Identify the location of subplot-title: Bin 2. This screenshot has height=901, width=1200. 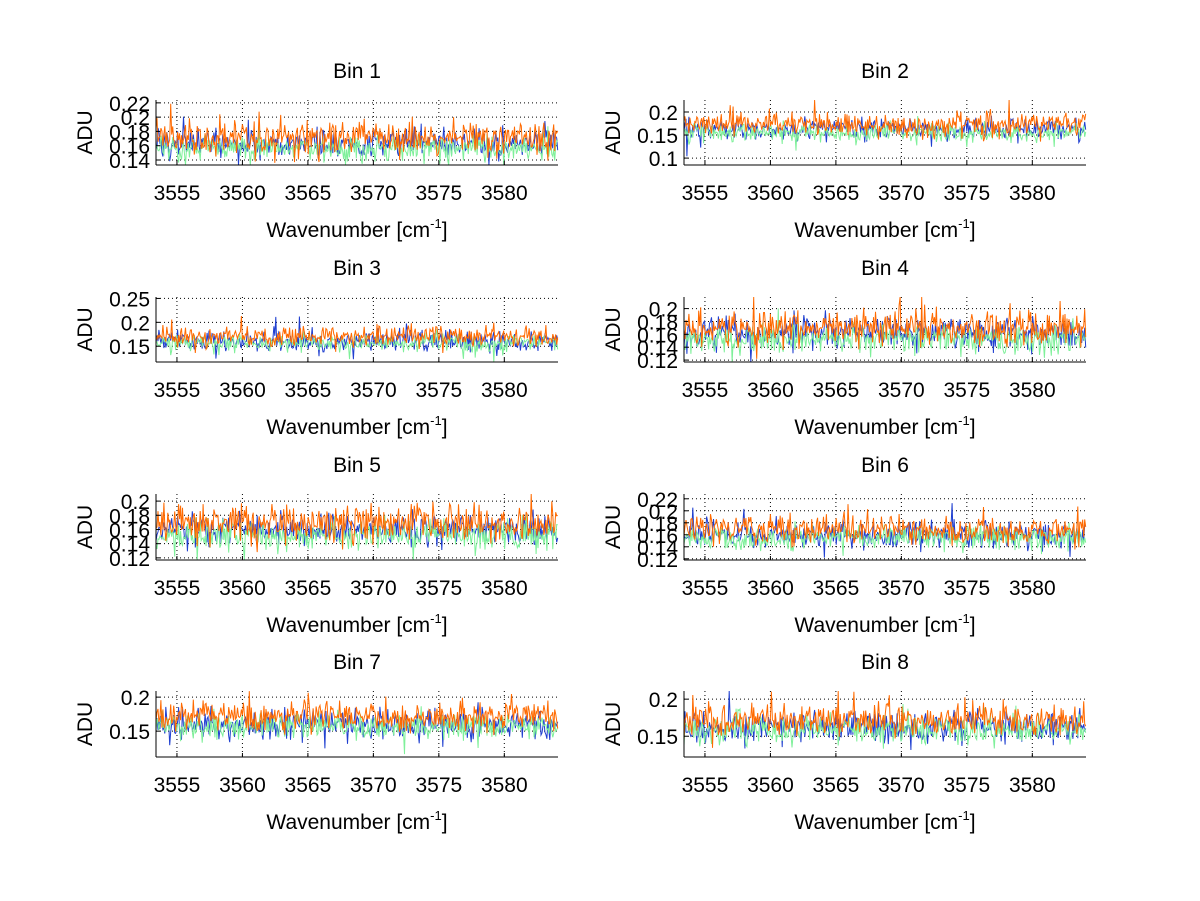
(885, 71).